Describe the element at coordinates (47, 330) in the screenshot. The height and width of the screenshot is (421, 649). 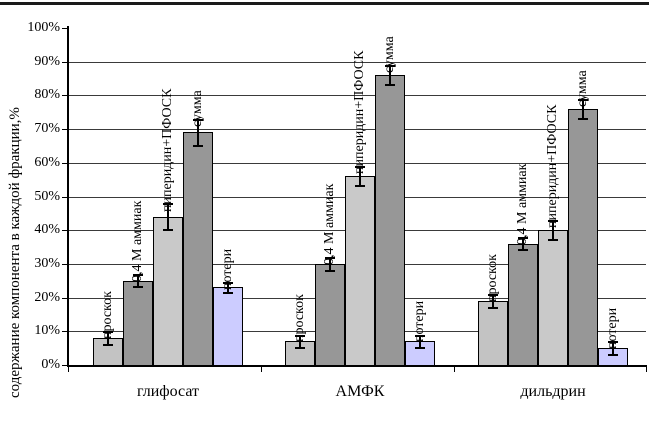
I see `y-tick-label: 10%` at that location.